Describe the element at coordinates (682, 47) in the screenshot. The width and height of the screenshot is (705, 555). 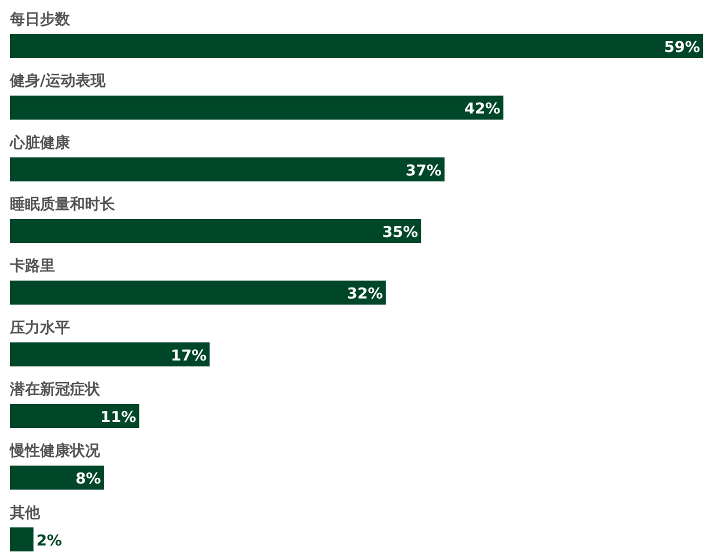
I see `data-label: 59%` at that location.